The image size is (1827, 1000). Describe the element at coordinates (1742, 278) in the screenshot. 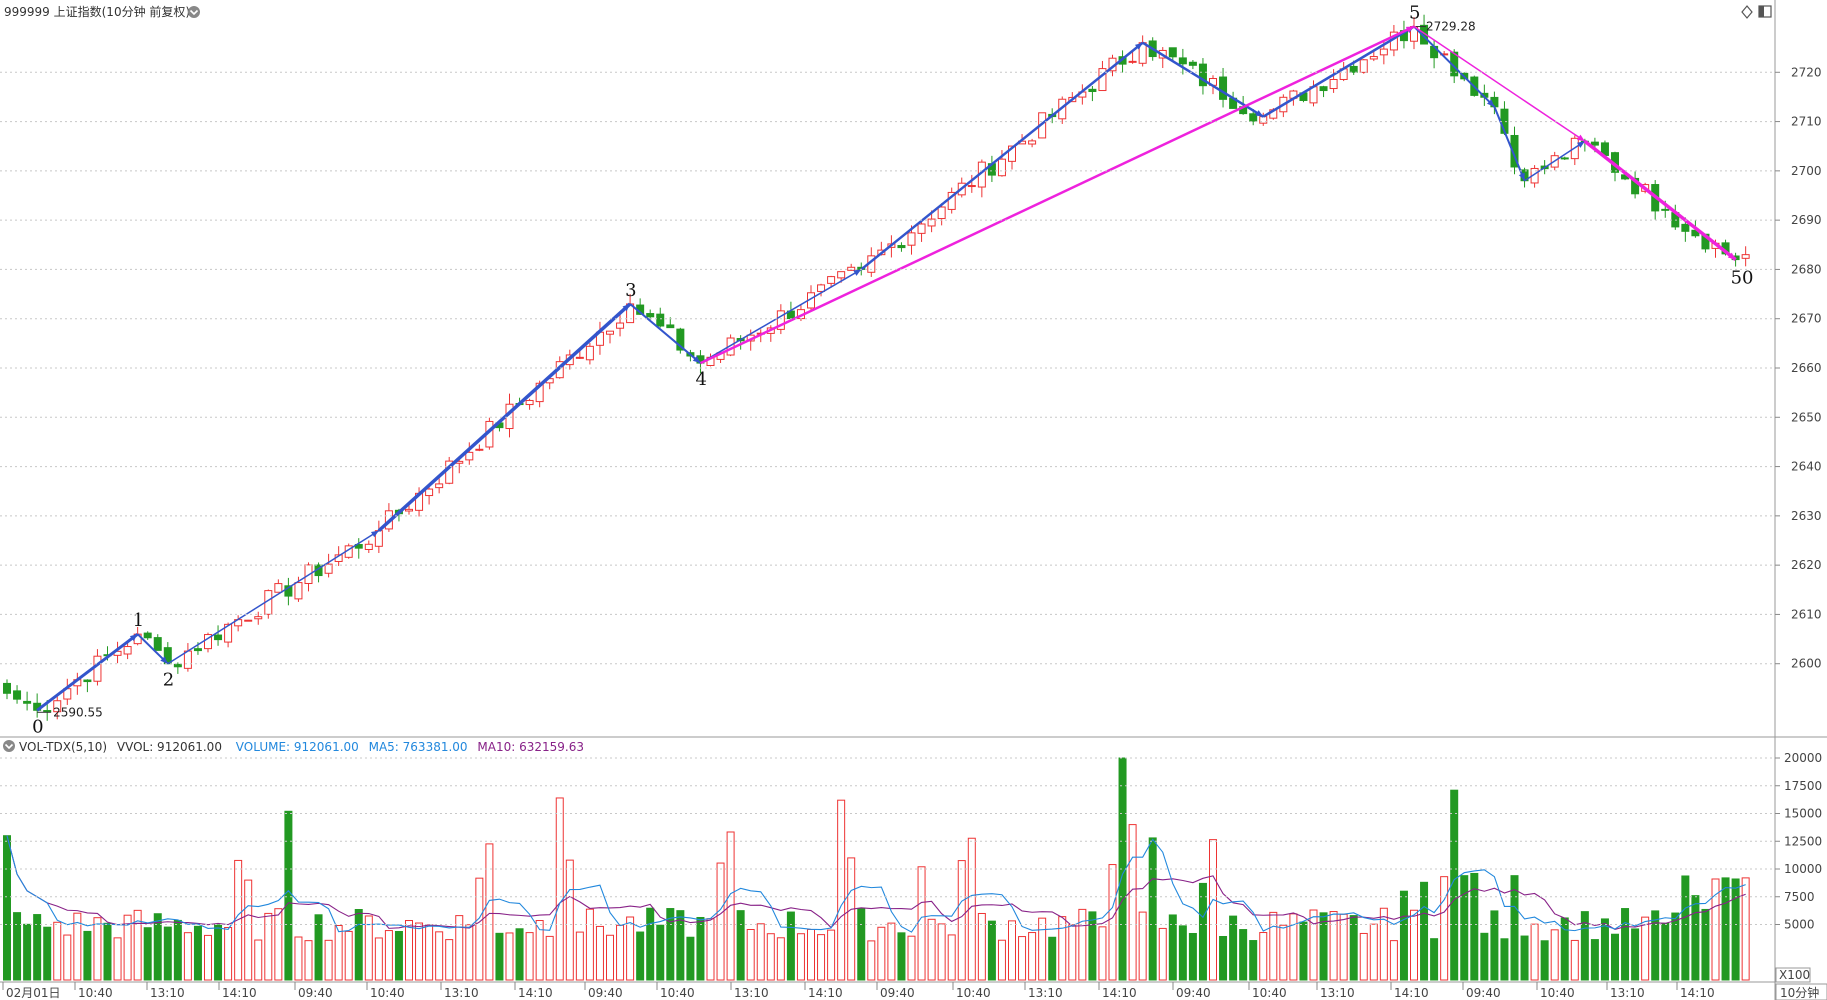

I see `wave-label-50: 50` at that location.